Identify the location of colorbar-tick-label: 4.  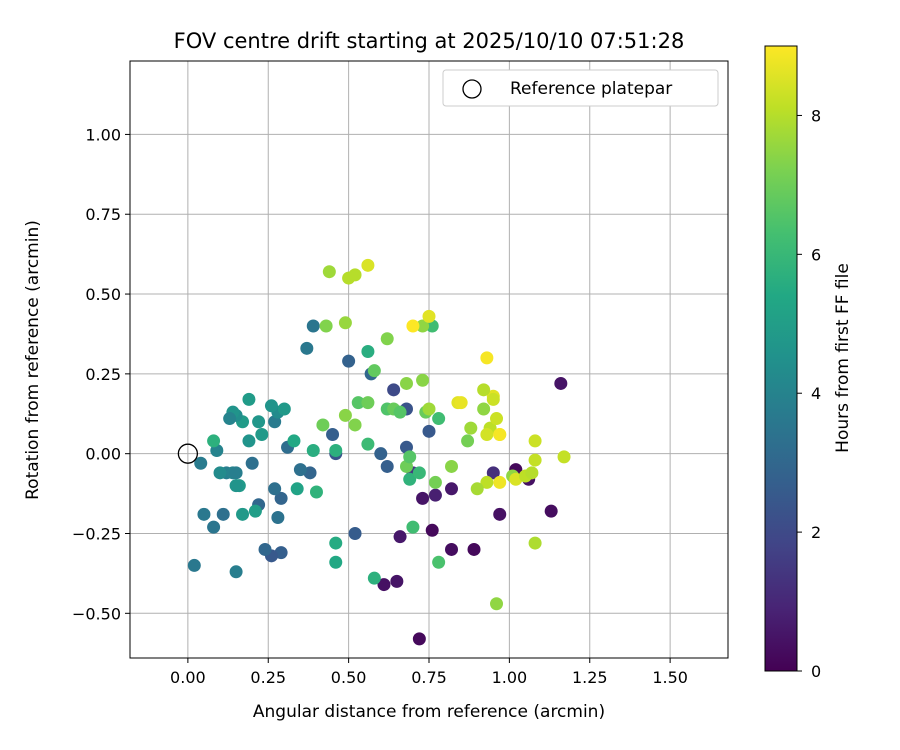
(816, 393).